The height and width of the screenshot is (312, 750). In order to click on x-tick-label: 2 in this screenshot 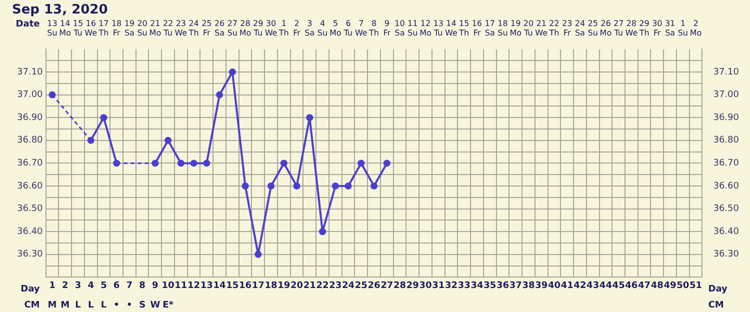, I will do `click(65, 285)`.